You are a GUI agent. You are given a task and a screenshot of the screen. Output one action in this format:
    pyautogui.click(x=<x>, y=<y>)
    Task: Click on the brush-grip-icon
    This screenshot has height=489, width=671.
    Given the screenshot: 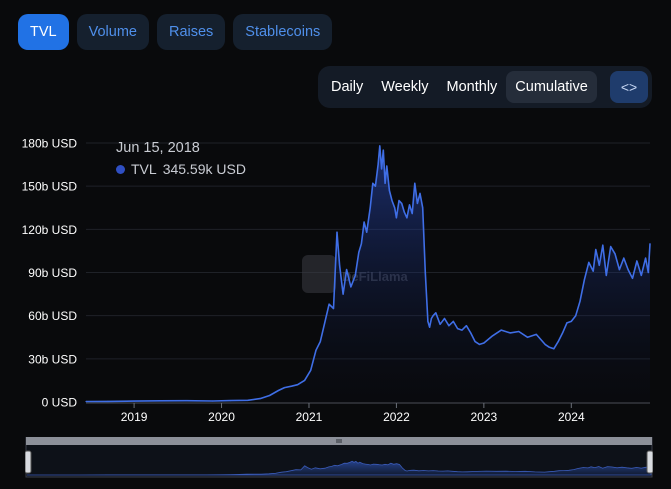 What is the action you would take?
    pyautogui.click(x=339, y=441)
    